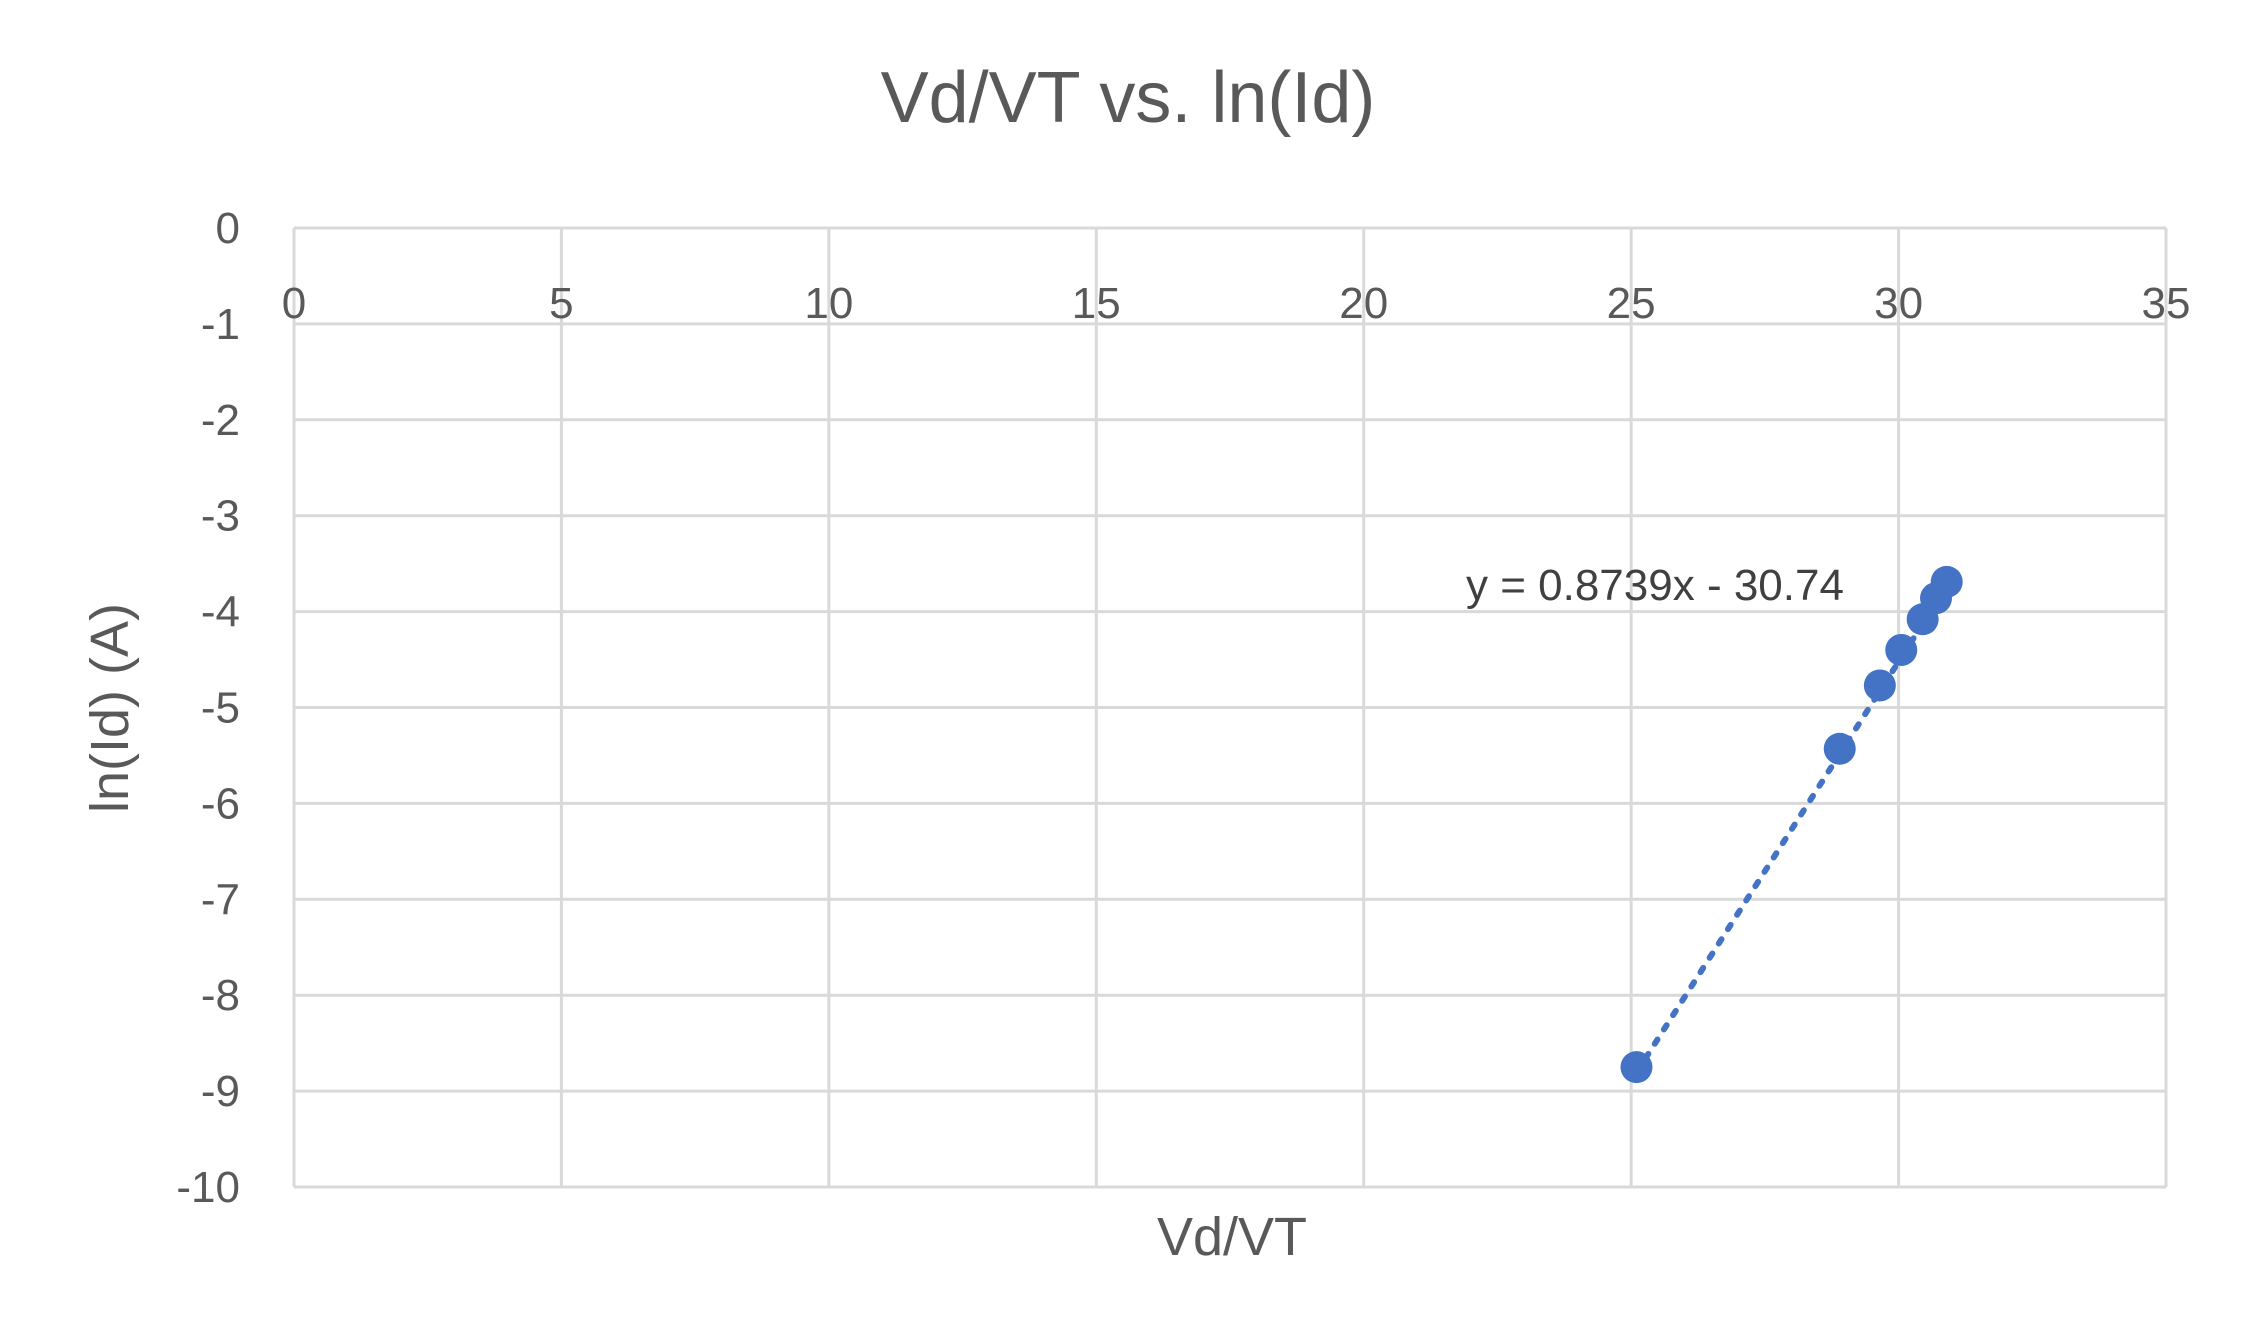  What do you see at coordinates (110, 708) in the screenshot?
I see `y-axis-title: ln(Id) (A)` at bounding box center [110, 708].